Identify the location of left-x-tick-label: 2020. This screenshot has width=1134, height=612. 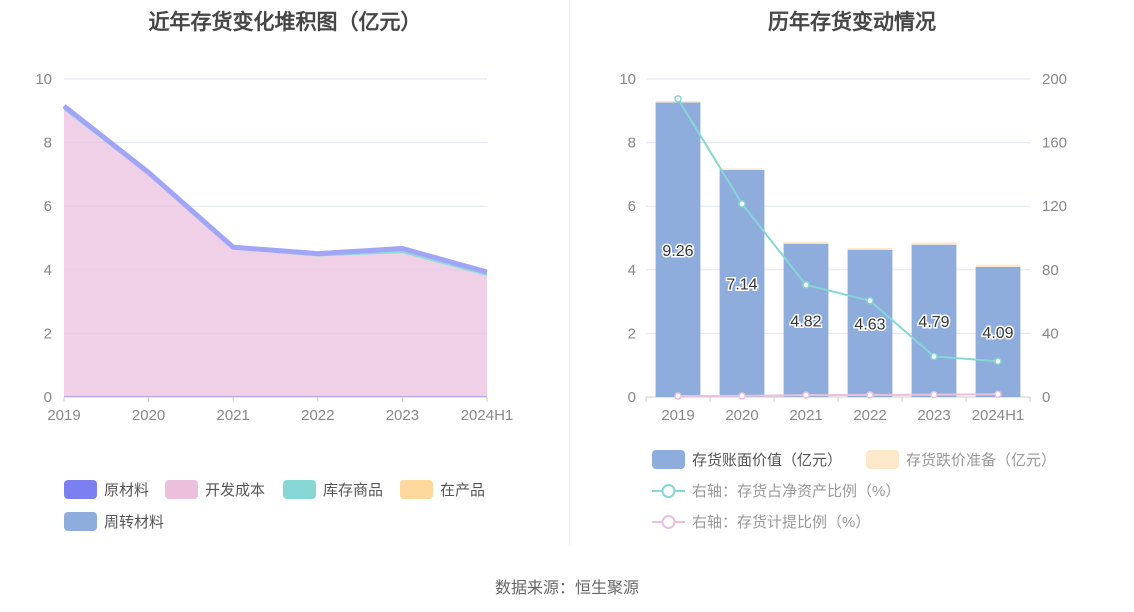
(148, 415).